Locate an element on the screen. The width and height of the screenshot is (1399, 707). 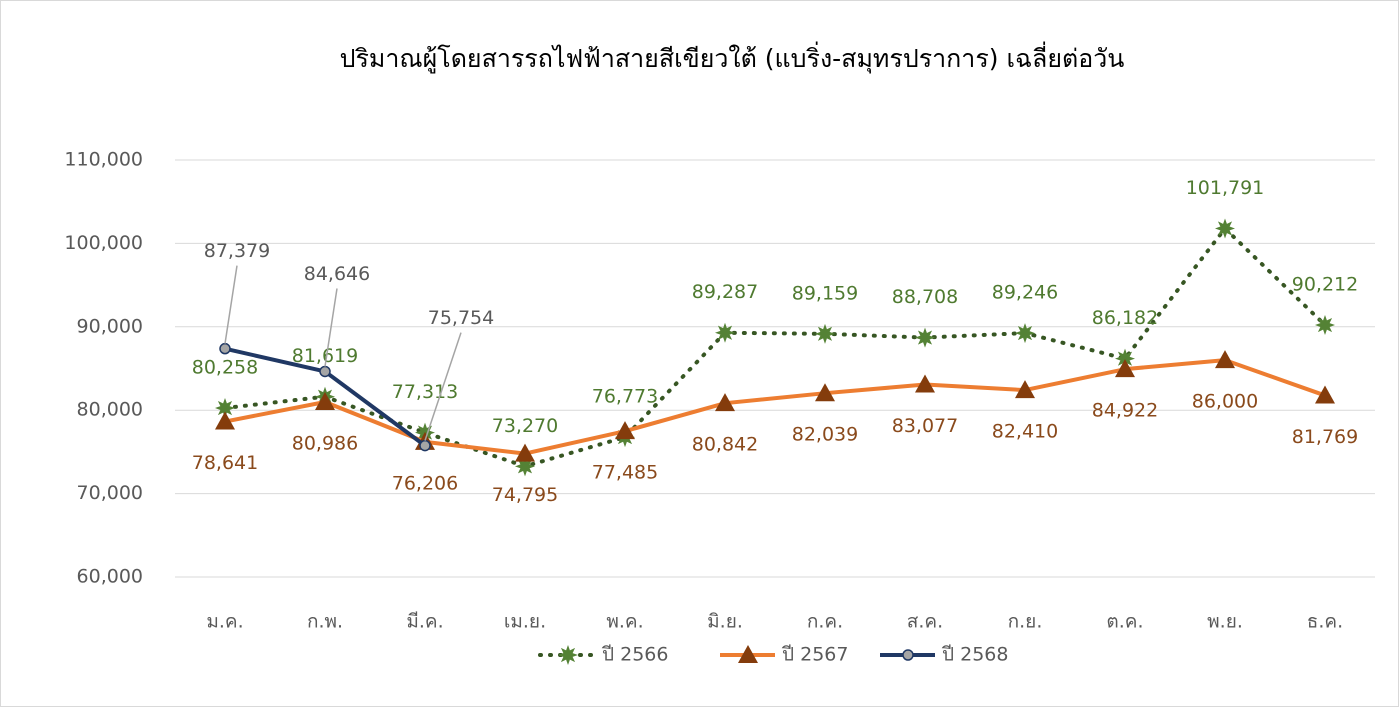
y-tick-label: 80,000 is located at coordinates (110, 410).